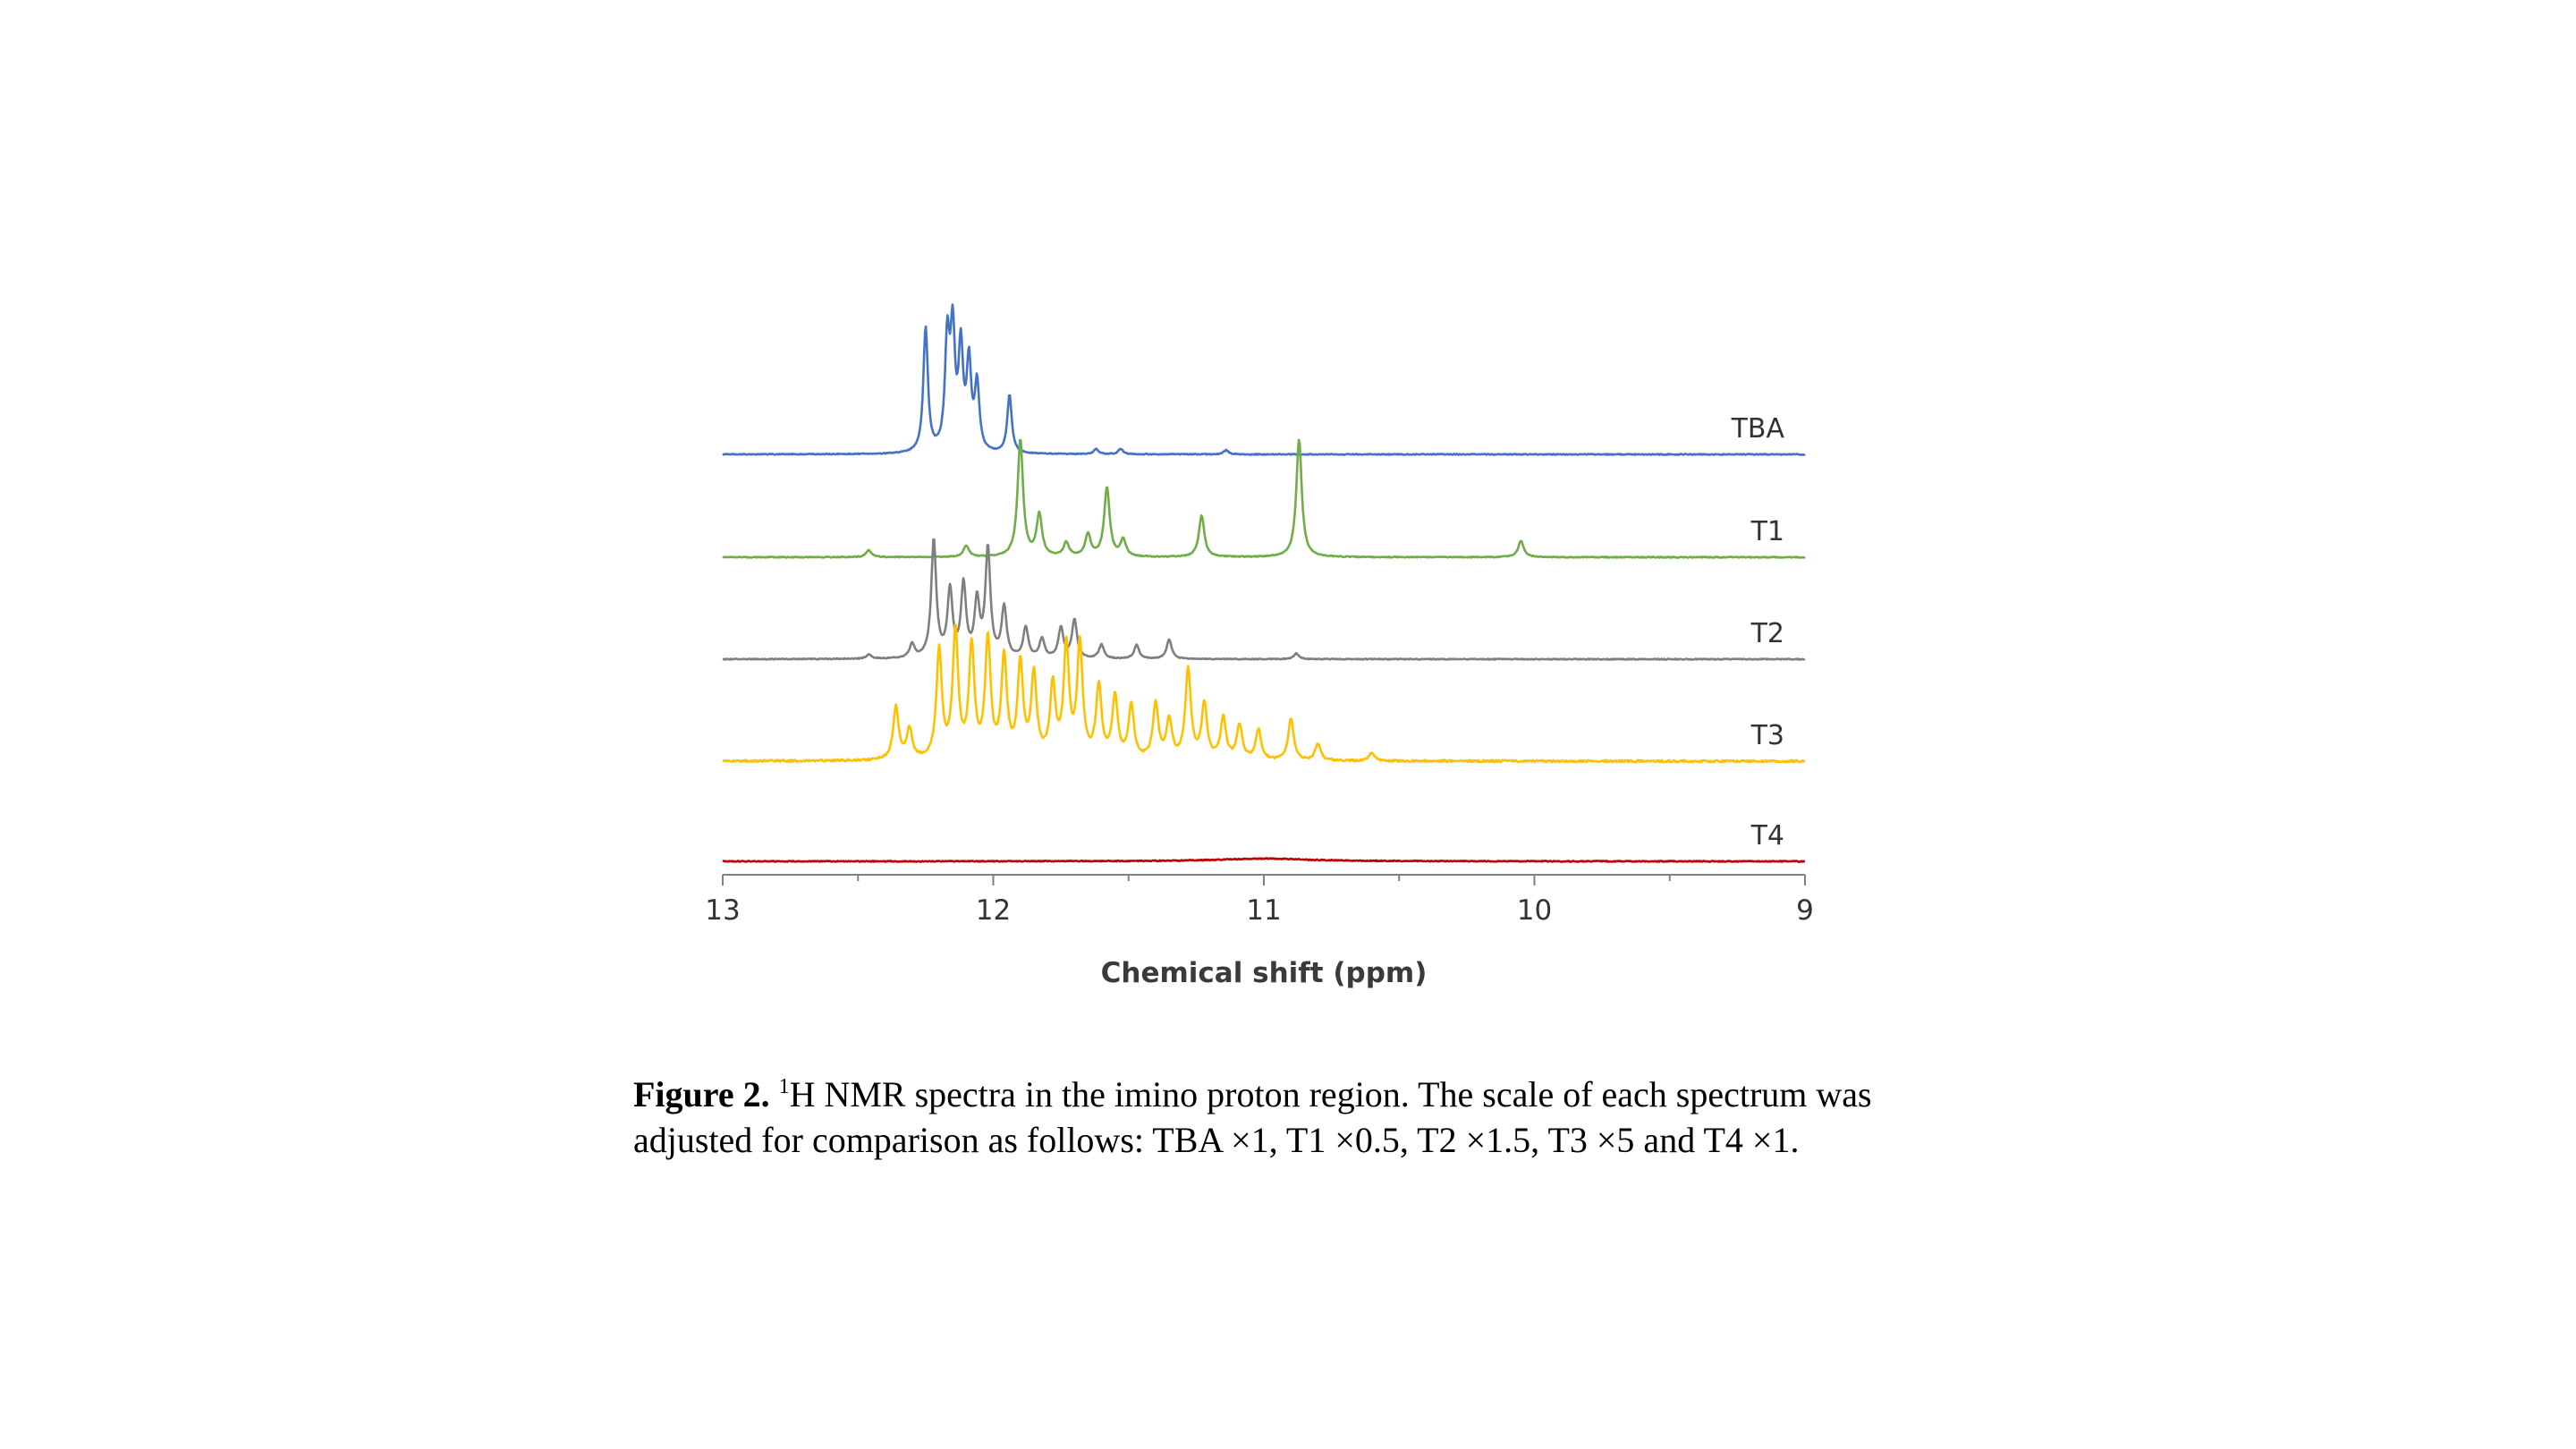 The height and width of the screenshot is (1449, 2576). Describe the element at coordinates (1263, 910) in the screenshot. I see `x-tick-label-11: 11` at that location.